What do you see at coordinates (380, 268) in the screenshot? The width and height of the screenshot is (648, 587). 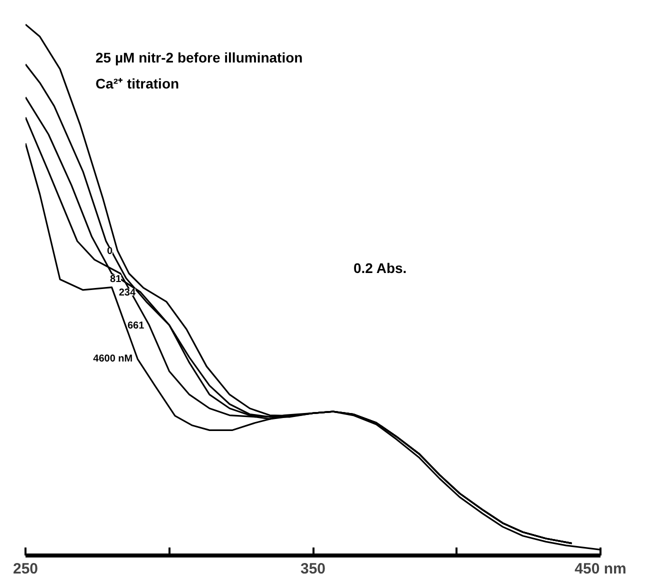 I see `annotation: 0.2 Abs.` at bounding box center [380, 268].